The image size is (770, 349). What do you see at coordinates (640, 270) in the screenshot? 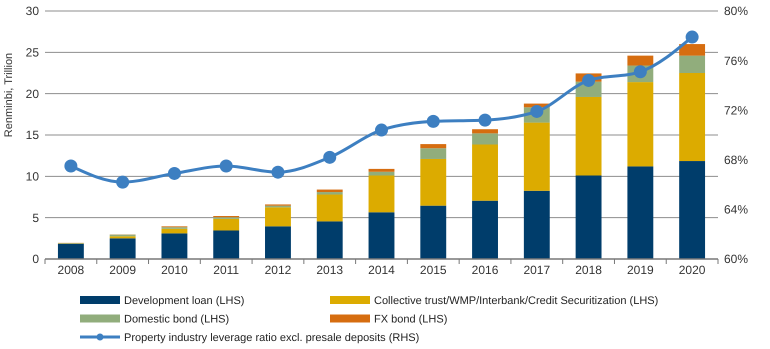
I see `x-tick-label: 2019` at bounding box center [640, 270].